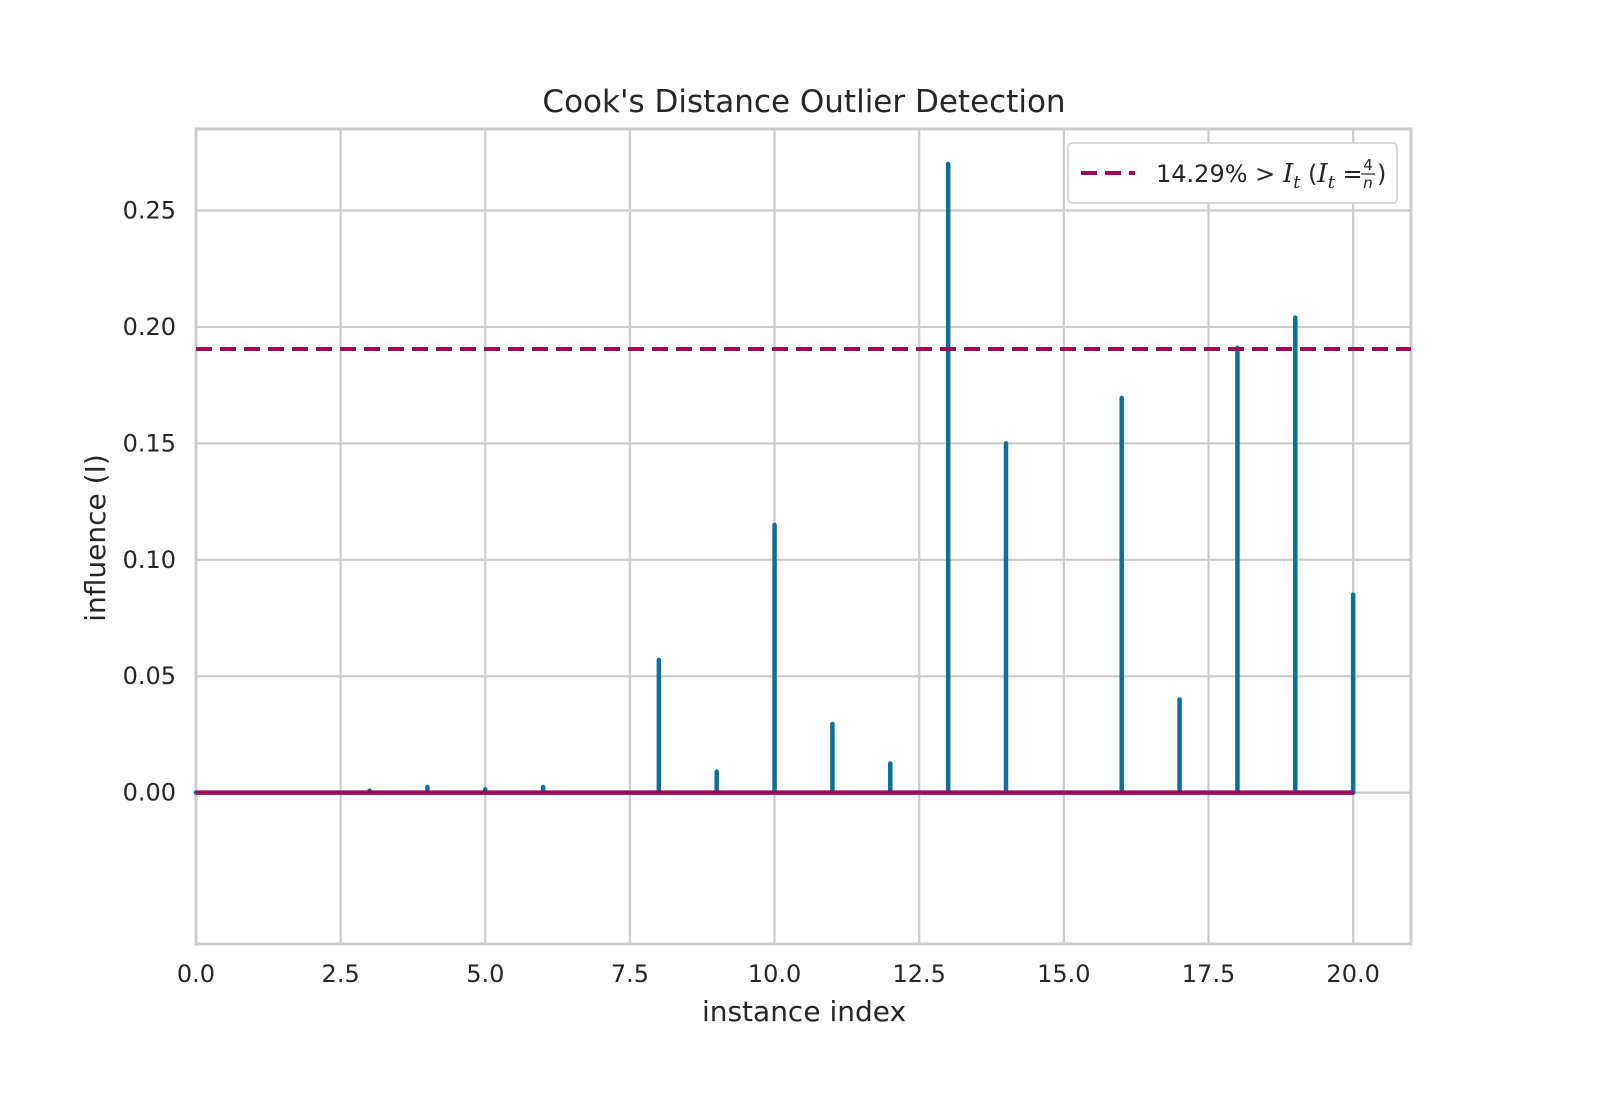 The width and height of the screenshot is (1600, 1100). What do you see at coordinates (1368, 183) in the screenshot?
I see `legend-frac-denominator: n` at bounding box center [1368, 183].